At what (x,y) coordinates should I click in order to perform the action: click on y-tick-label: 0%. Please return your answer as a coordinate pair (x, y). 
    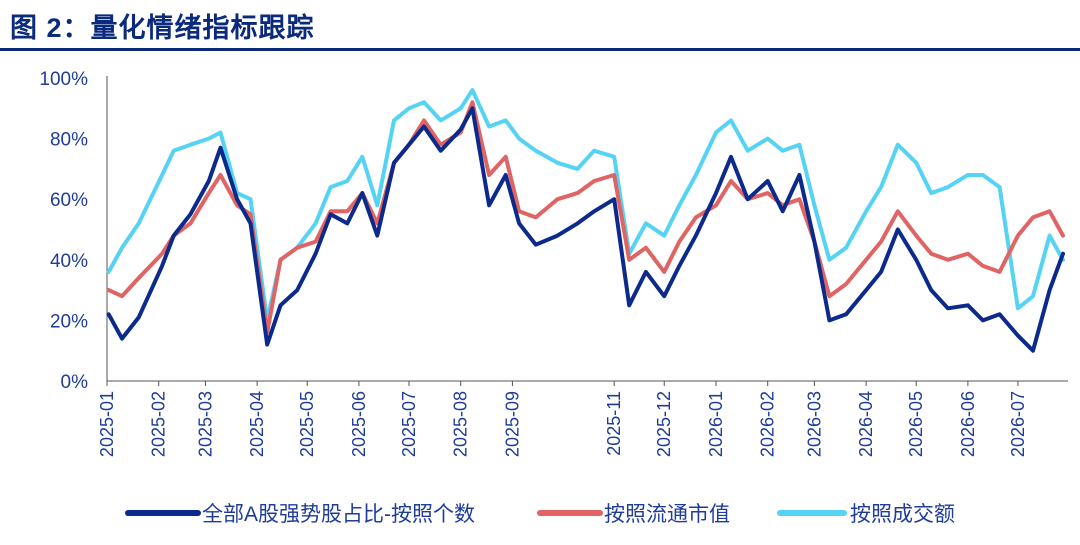
    Looking at the image, I should click on (75, 382).